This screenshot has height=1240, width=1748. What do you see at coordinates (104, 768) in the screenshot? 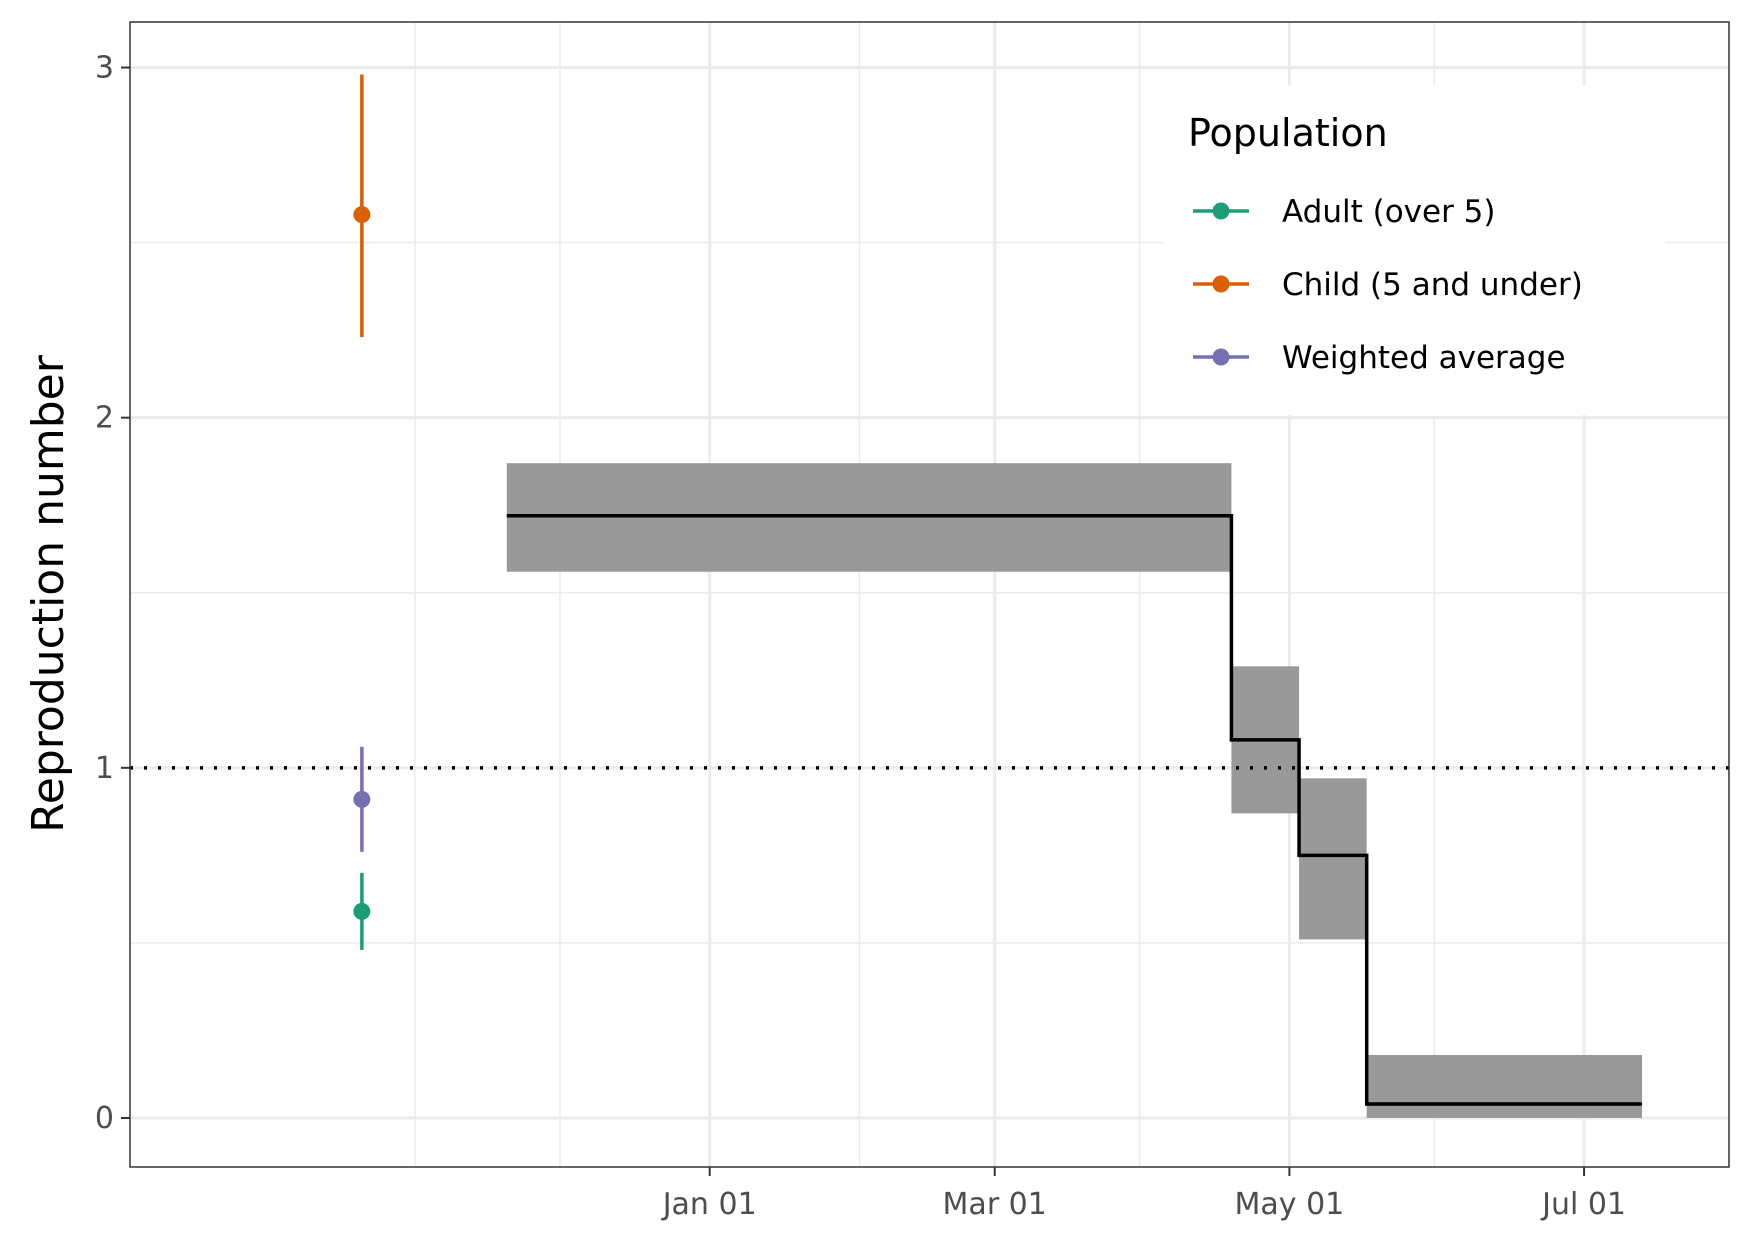
I see `y-tick-label: 1` at bounding box center [104, 768].